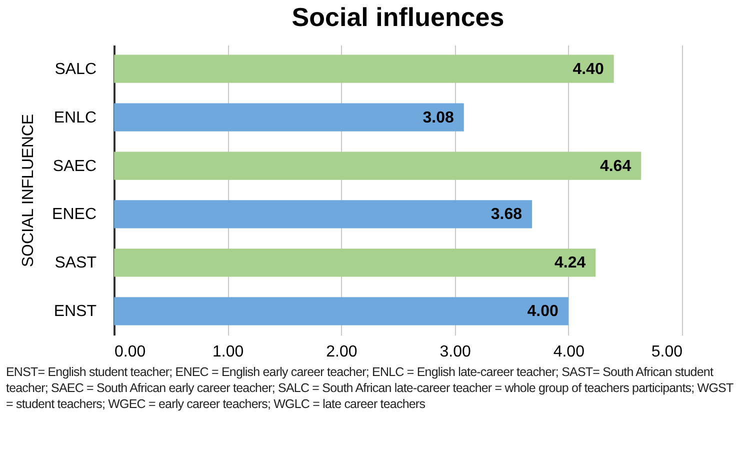  Describe the element at coordinates (438, 117) in the screenshot. I see `data-label: 3.08` at that location.